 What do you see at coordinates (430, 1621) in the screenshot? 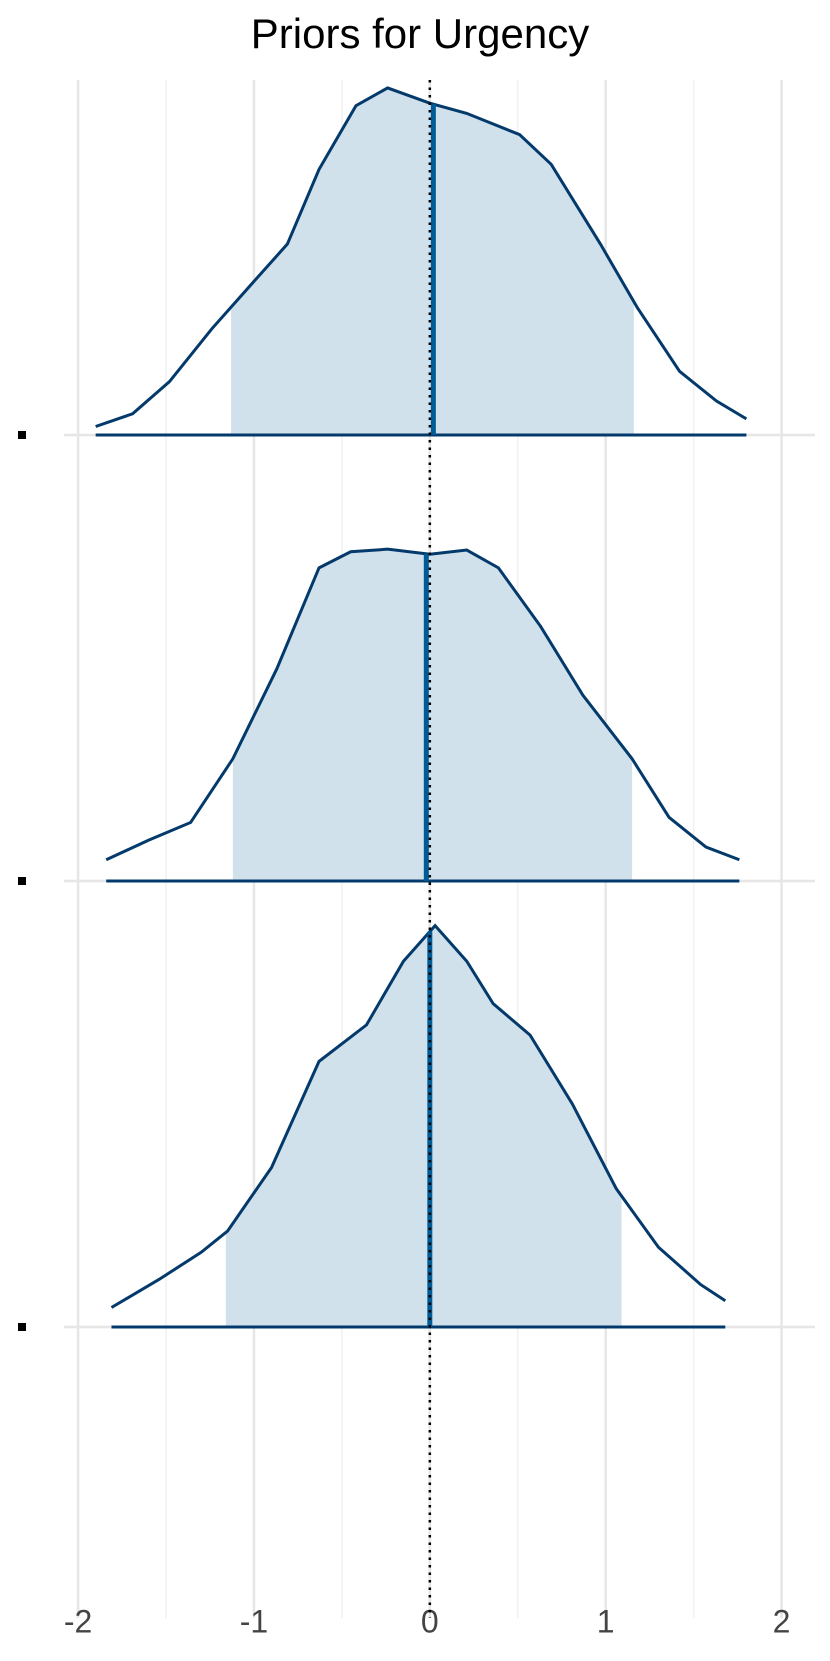
I see `x-tick-label: 0` at bounding box center [430, 1621].